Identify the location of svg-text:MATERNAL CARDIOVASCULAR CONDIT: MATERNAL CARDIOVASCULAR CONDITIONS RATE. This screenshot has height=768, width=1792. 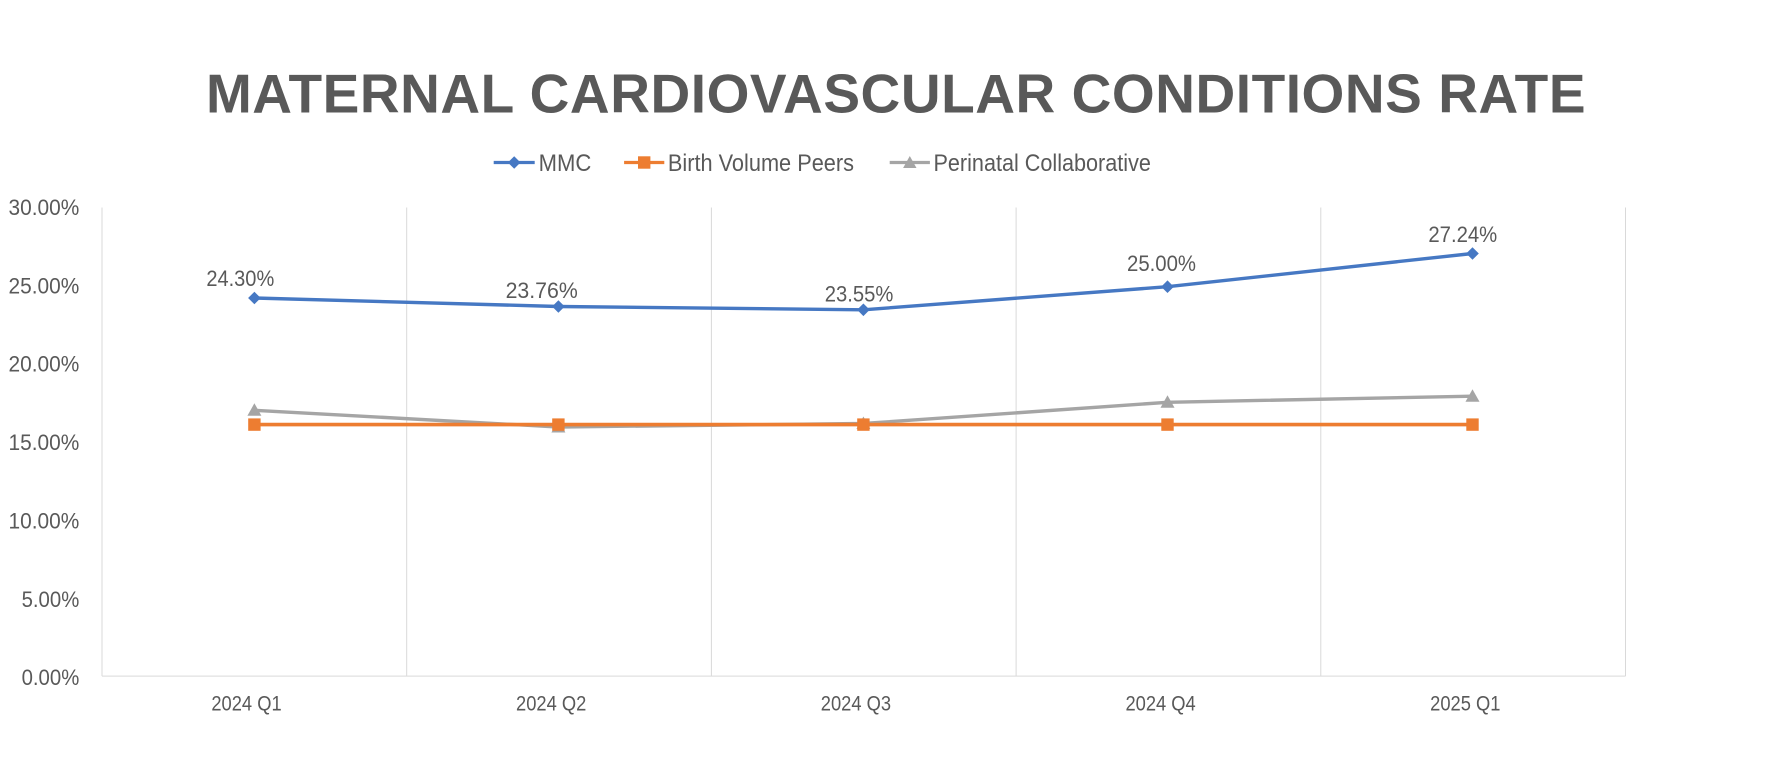
(896, 93).